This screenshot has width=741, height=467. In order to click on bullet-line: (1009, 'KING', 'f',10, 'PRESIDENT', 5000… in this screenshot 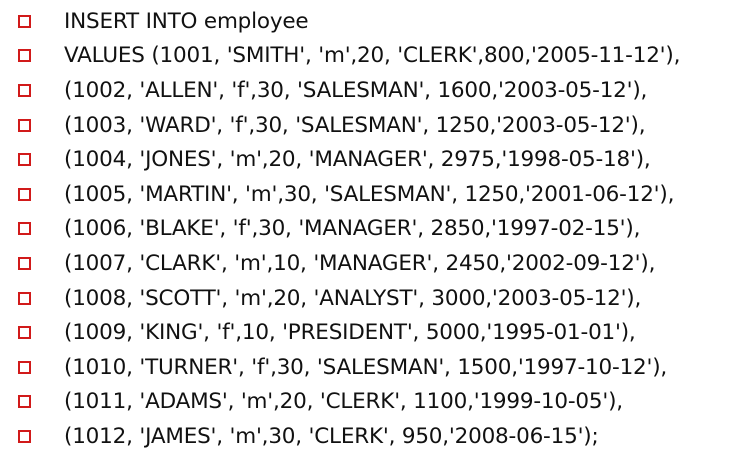, I will do `click(349, 332)`.